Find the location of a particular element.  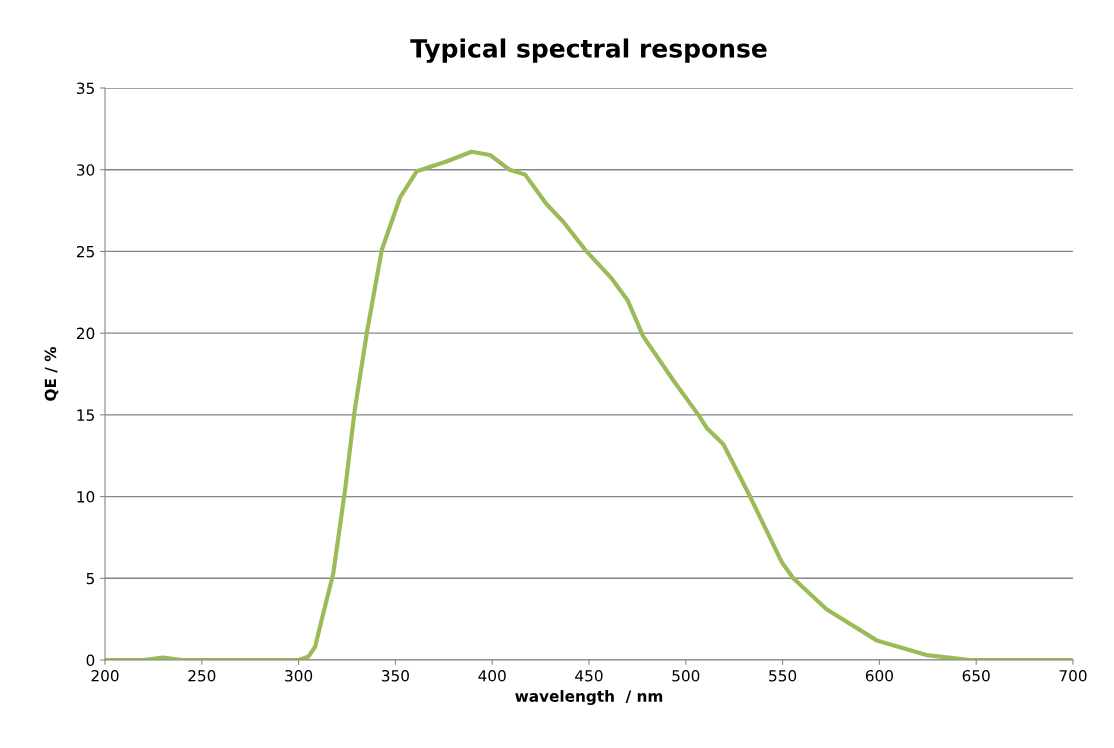

x-tick-label: 350 is located at coordinates (395, 675).